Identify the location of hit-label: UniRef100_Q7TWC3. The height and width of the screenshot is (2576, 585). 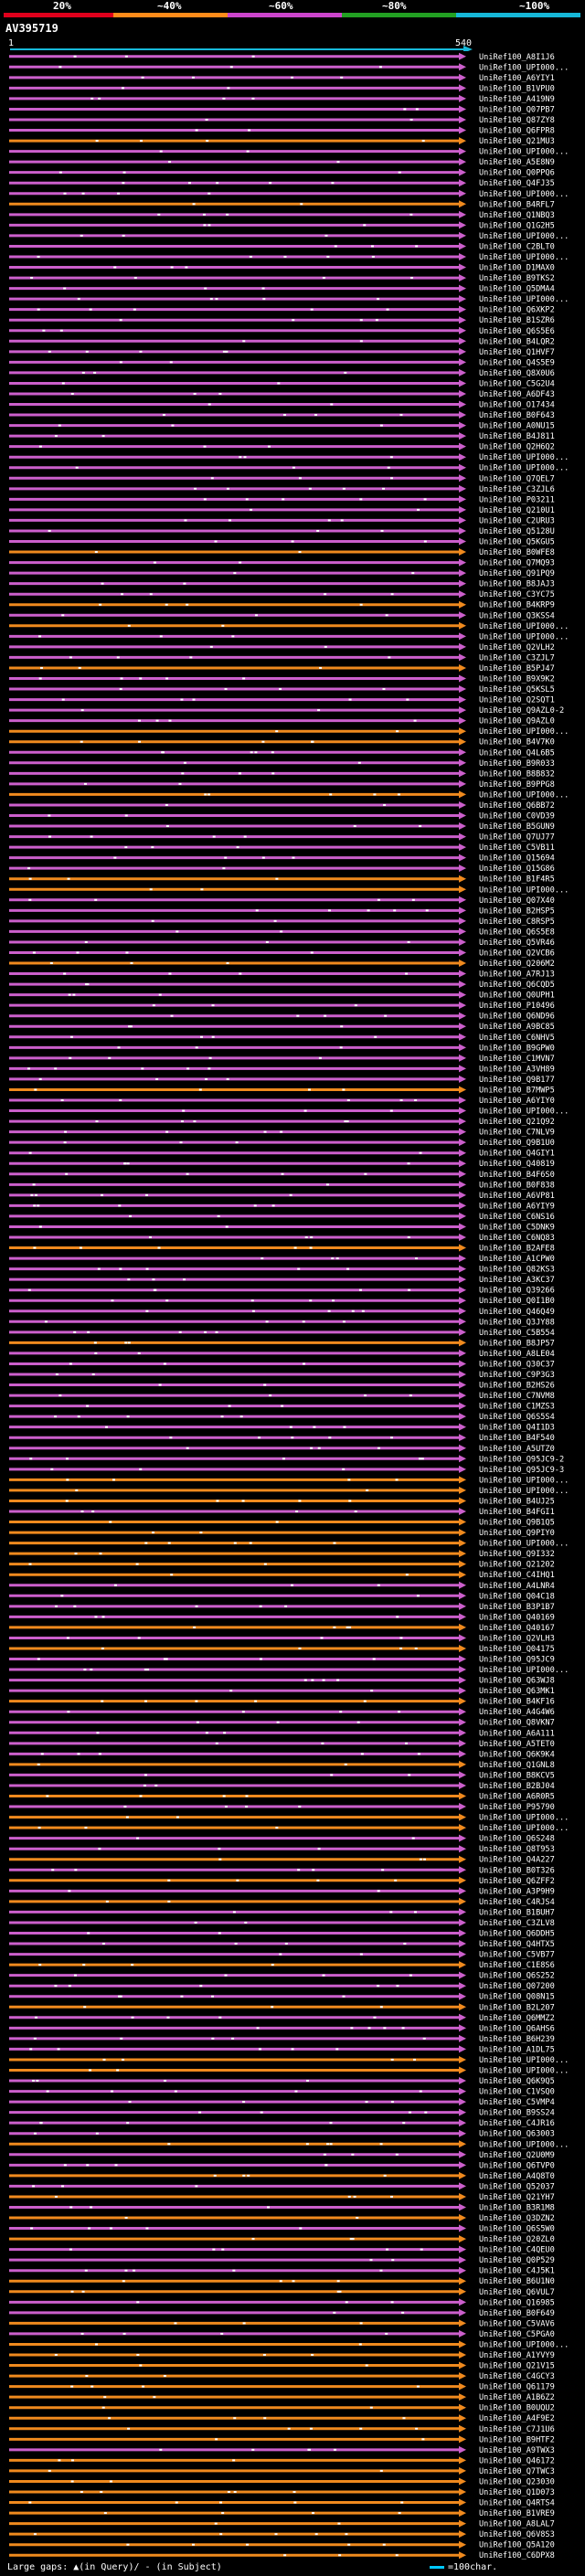
(517, 2471).